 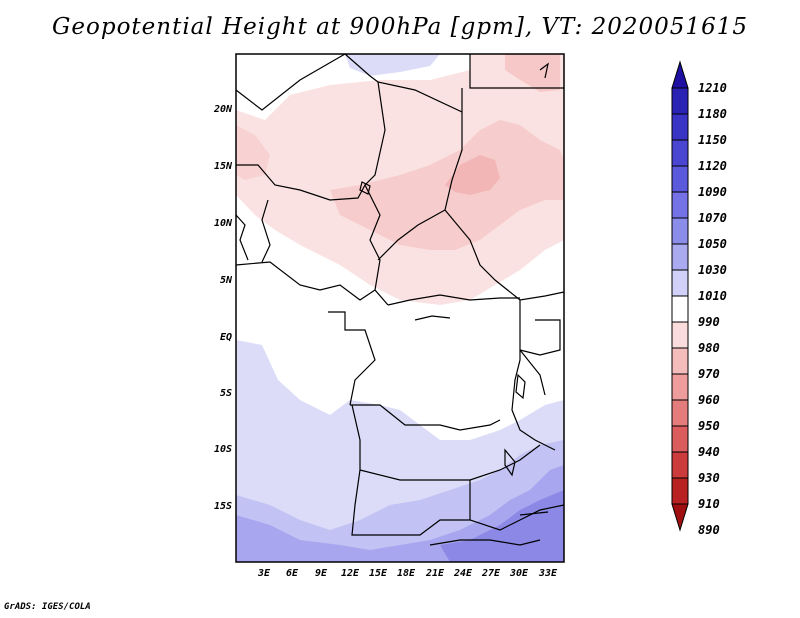 What do you see at coordinates (712, 296) in the screenshot?
I see `colorbar-level-label: 1010` at bounding box center [712, 296].